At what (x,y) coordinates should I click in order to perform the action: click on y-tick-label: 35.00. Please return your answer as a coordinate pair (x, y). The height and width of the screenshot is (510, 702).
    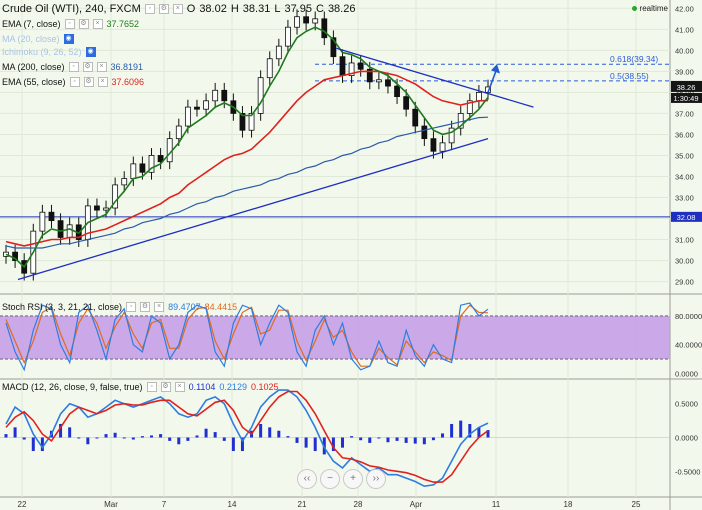
    Looking at the image, I should click on (684, 155).